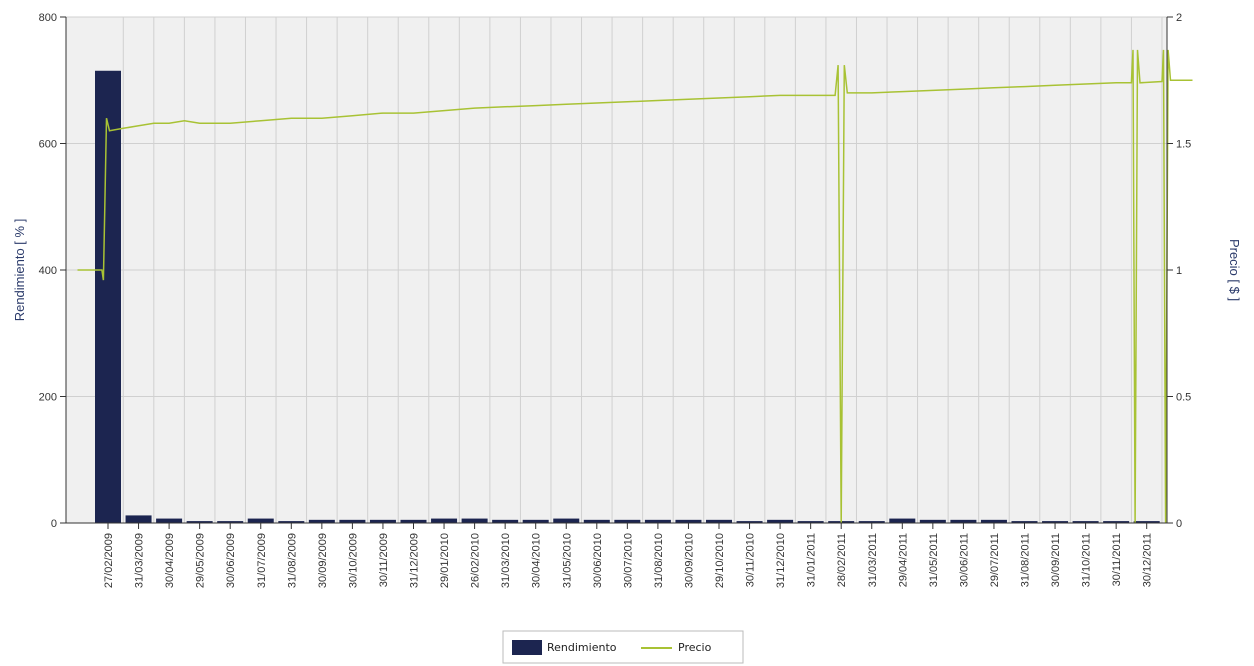 The height and width of the screenshot is (666, 1254). I want to click on x-tick-label: 30/09/2011, so click(1056, 560).